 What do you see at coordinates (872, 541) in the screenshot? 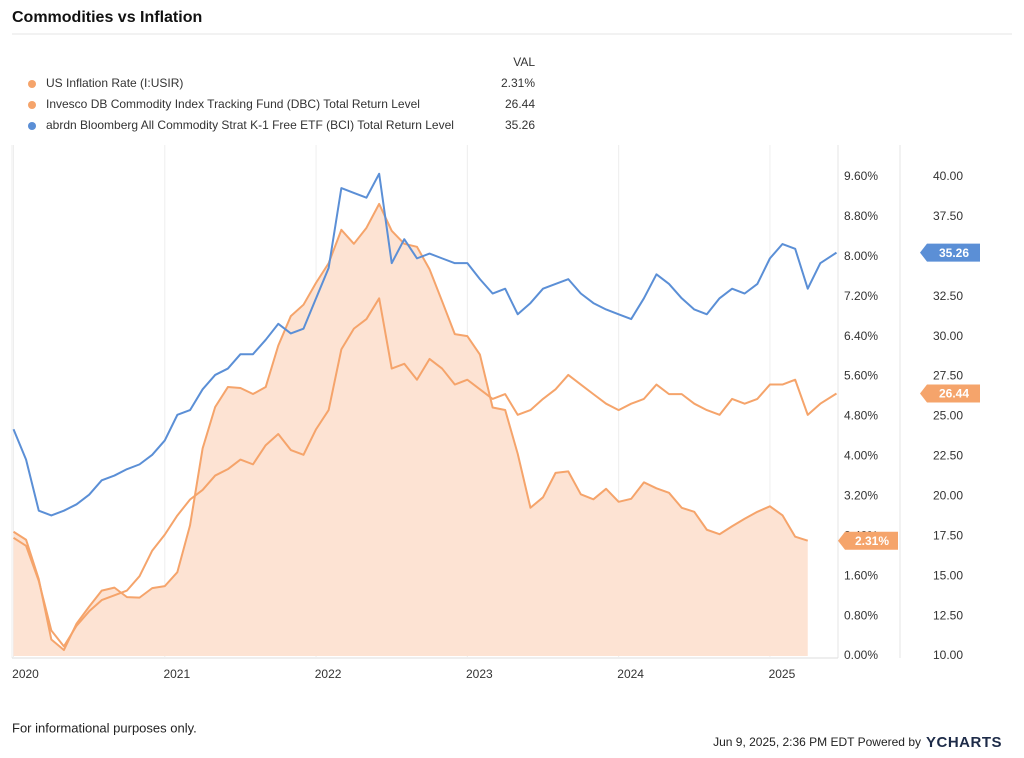
I see `value-badge-label: 2.31%` at bounding box center [872, 541].